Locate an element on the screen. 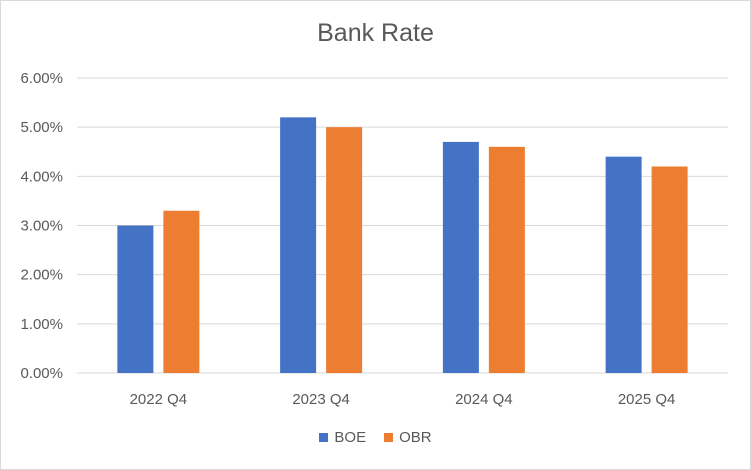  y-tick-label: 1.00% is located at coordinates (41, 324).